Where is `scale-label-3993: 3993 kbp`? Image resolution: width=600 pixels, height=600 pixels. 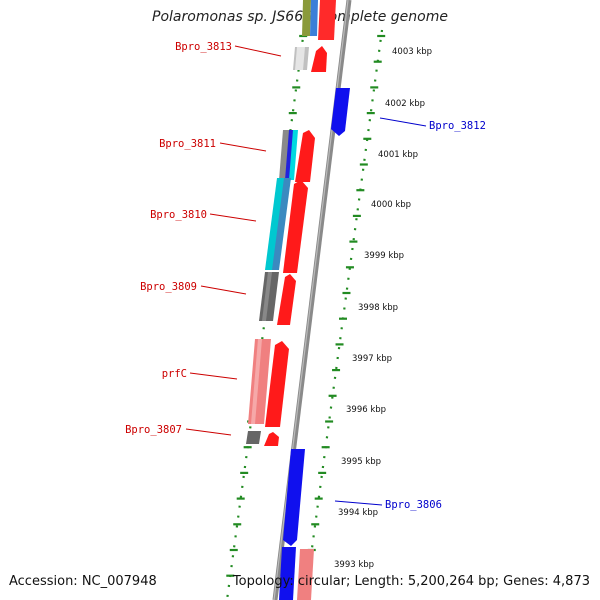
scale-label-3993: 3993 kbp is located at coordinates (354, 565).